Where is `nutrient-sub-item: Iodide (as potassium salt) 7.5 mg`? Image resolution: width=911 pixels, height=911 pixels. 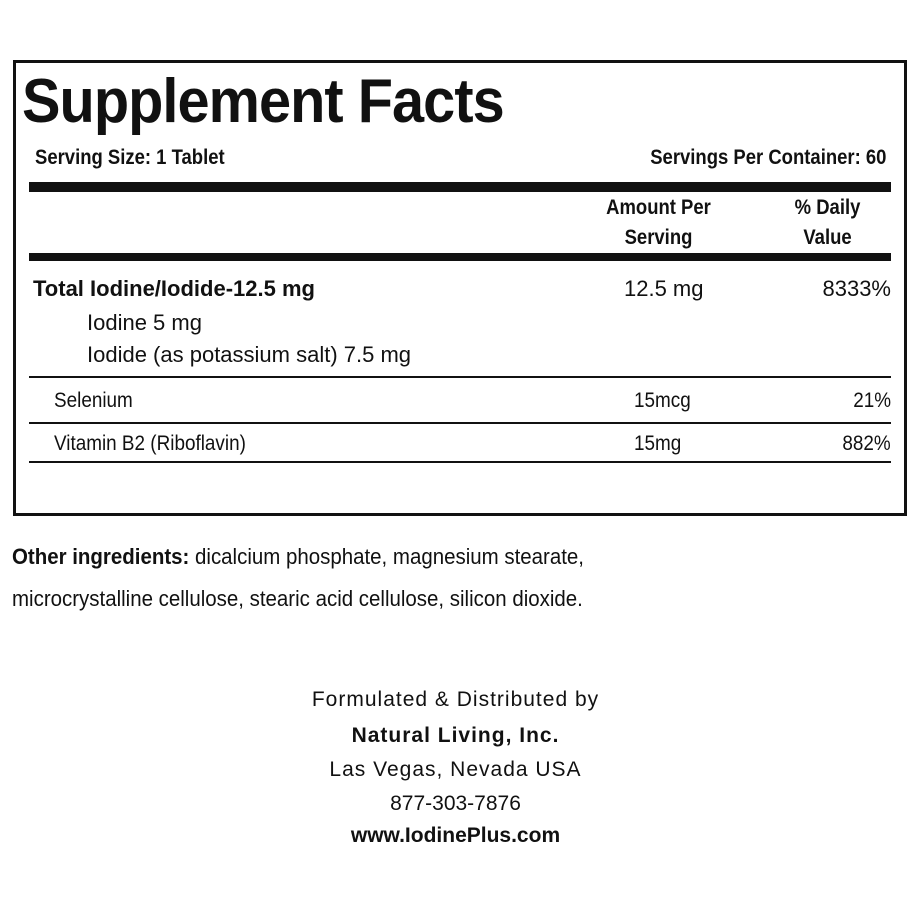 nutrient-sub-item: Iodide (as potassium salt) 7.5 mg is located at coordinates (249, 354).